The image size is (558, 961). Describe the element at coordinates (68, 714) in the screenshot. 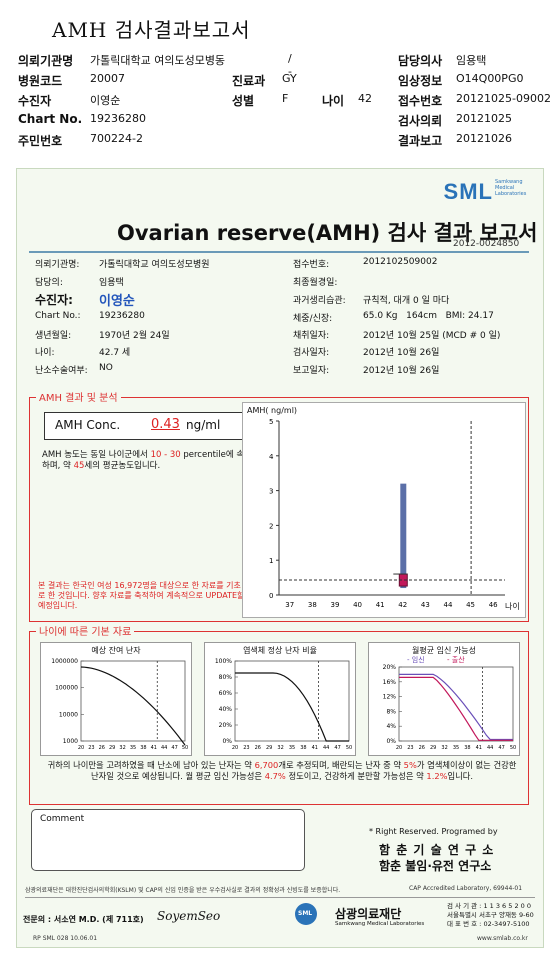

I see `y-tick-label: 10000` at that location.